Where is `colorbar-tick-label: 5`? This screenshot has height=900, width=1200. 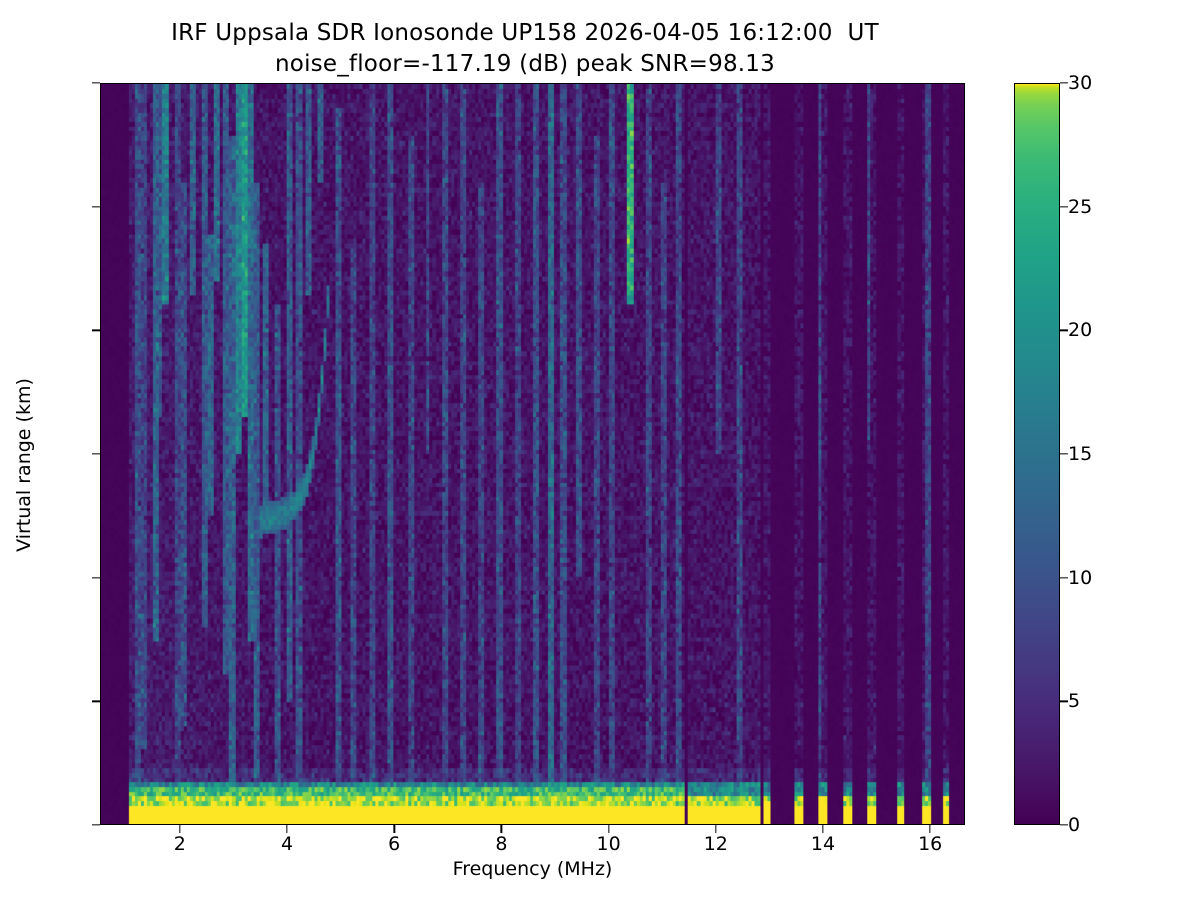 colorbar-tick-label: 5 is located at coordinates (1074, 701).